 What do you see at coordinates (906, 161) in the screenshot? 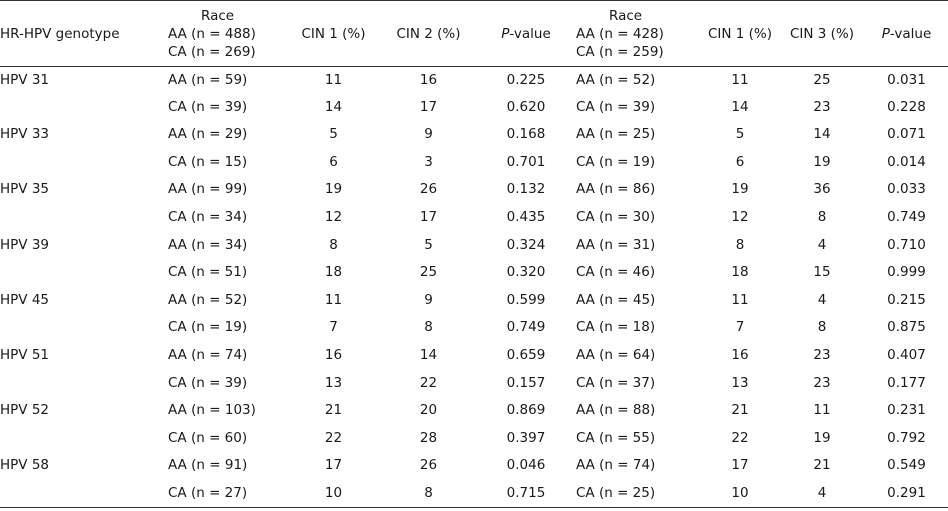
I see `right-p-value-cell: 0.014` at bounding box center [906, 161].